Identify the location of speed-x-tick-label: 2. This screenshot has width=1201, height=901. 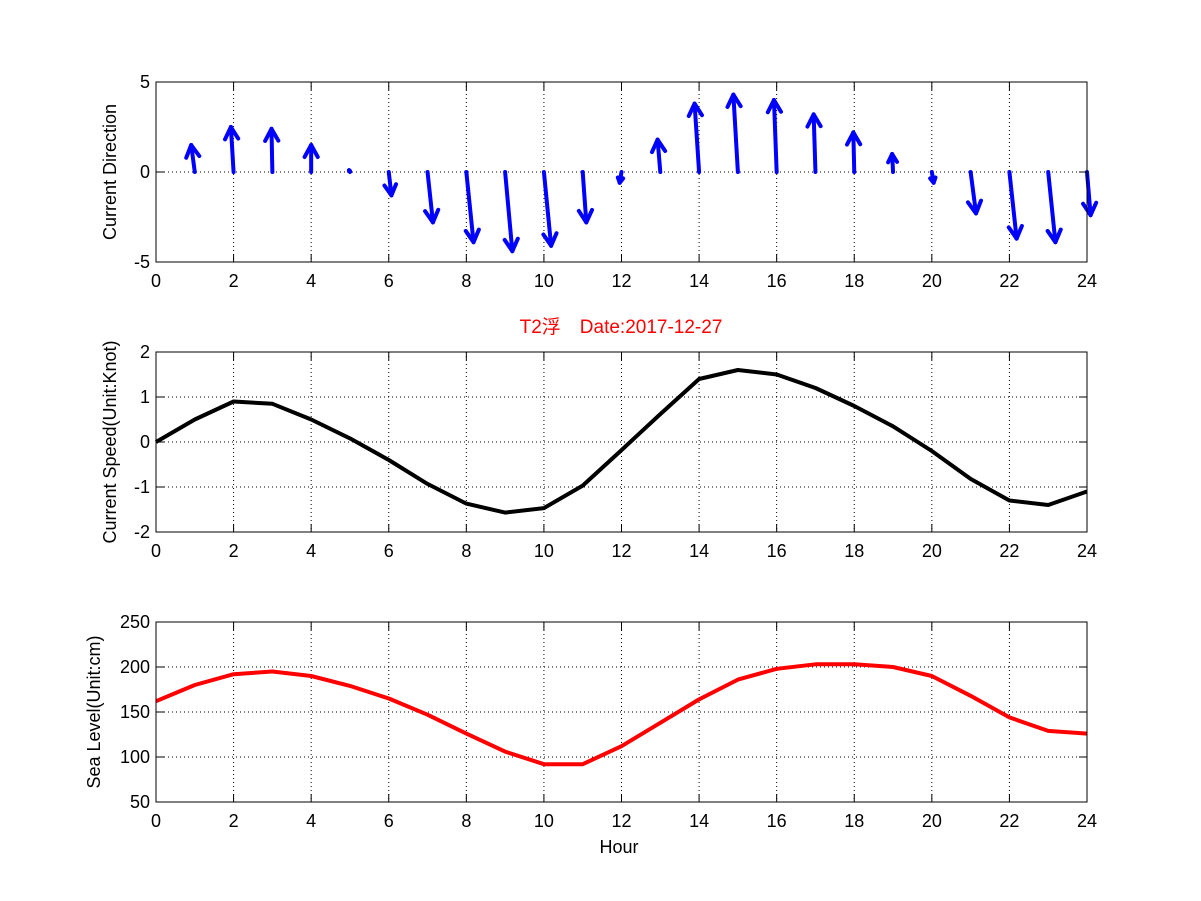
(234, 551).